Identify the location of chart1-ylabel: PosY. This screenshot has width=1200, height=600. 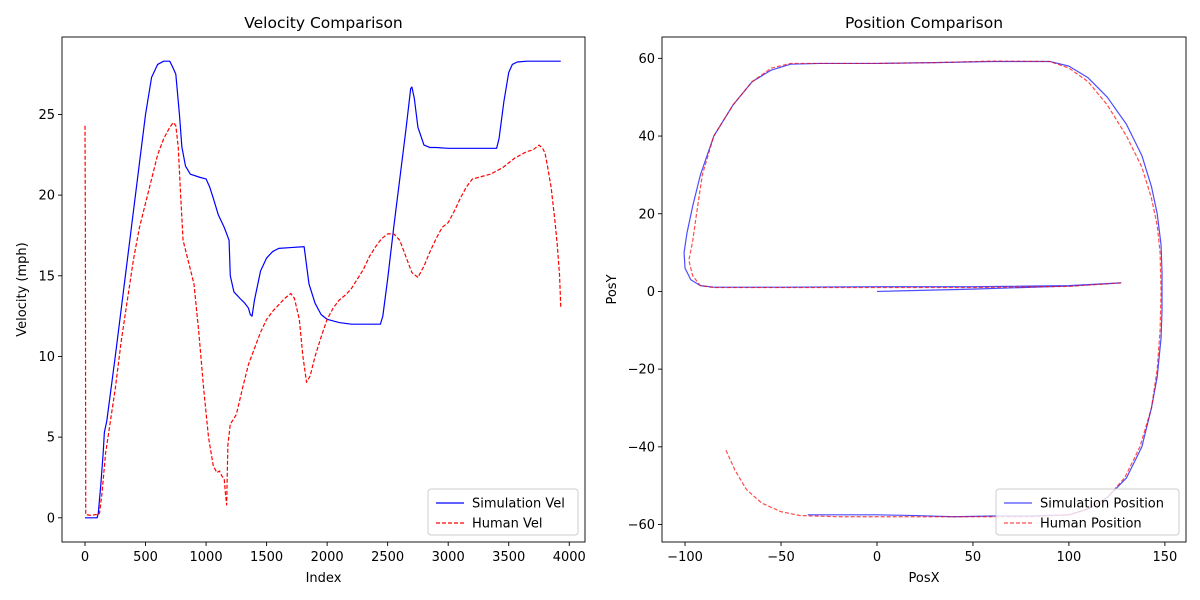
(612, 289).